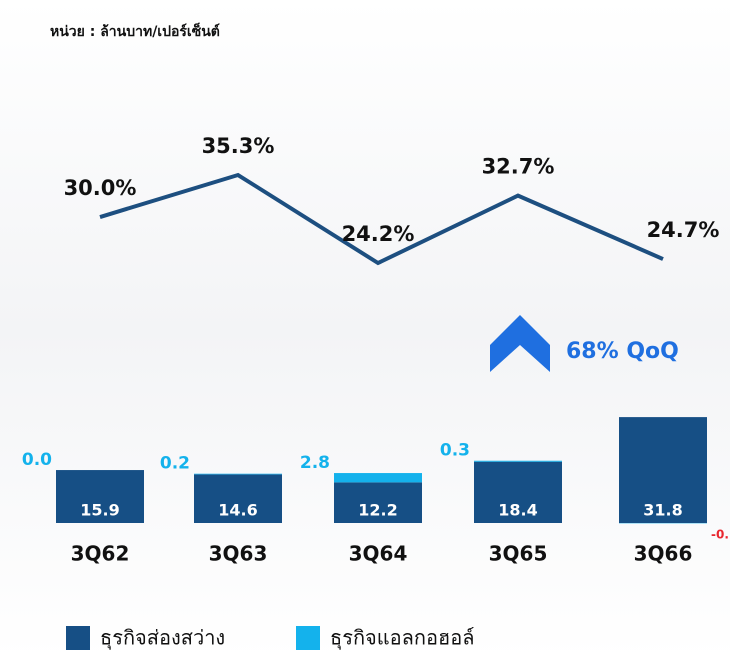  What do you see at coordinates (381, 219) in the screenshot?
I see `margin-line` at bounding box center [381, 219].